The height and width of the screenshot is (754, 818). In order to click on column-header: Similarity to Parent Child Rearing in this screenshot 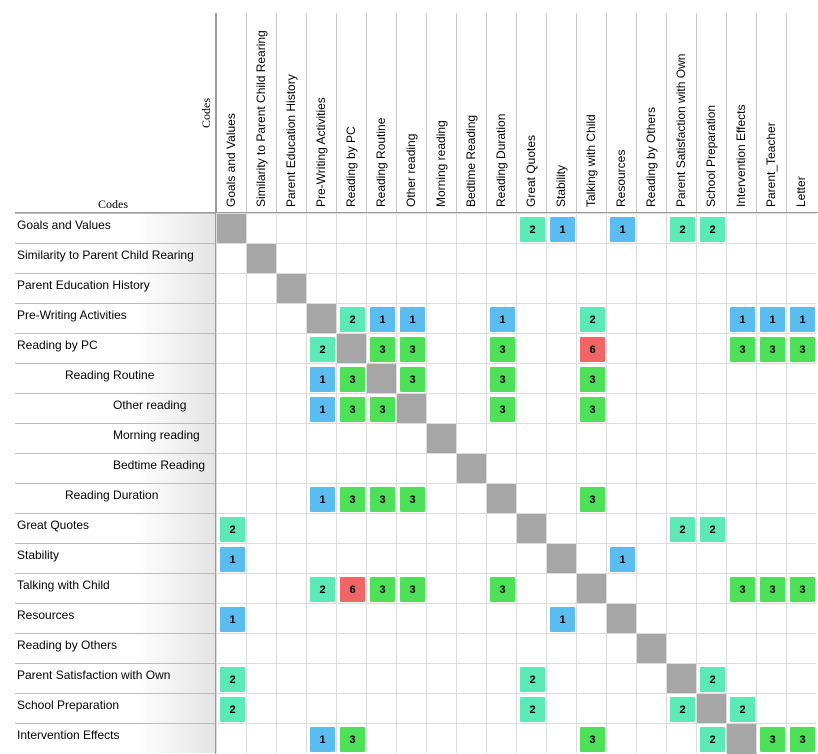, I will do `click(261, 112)`.